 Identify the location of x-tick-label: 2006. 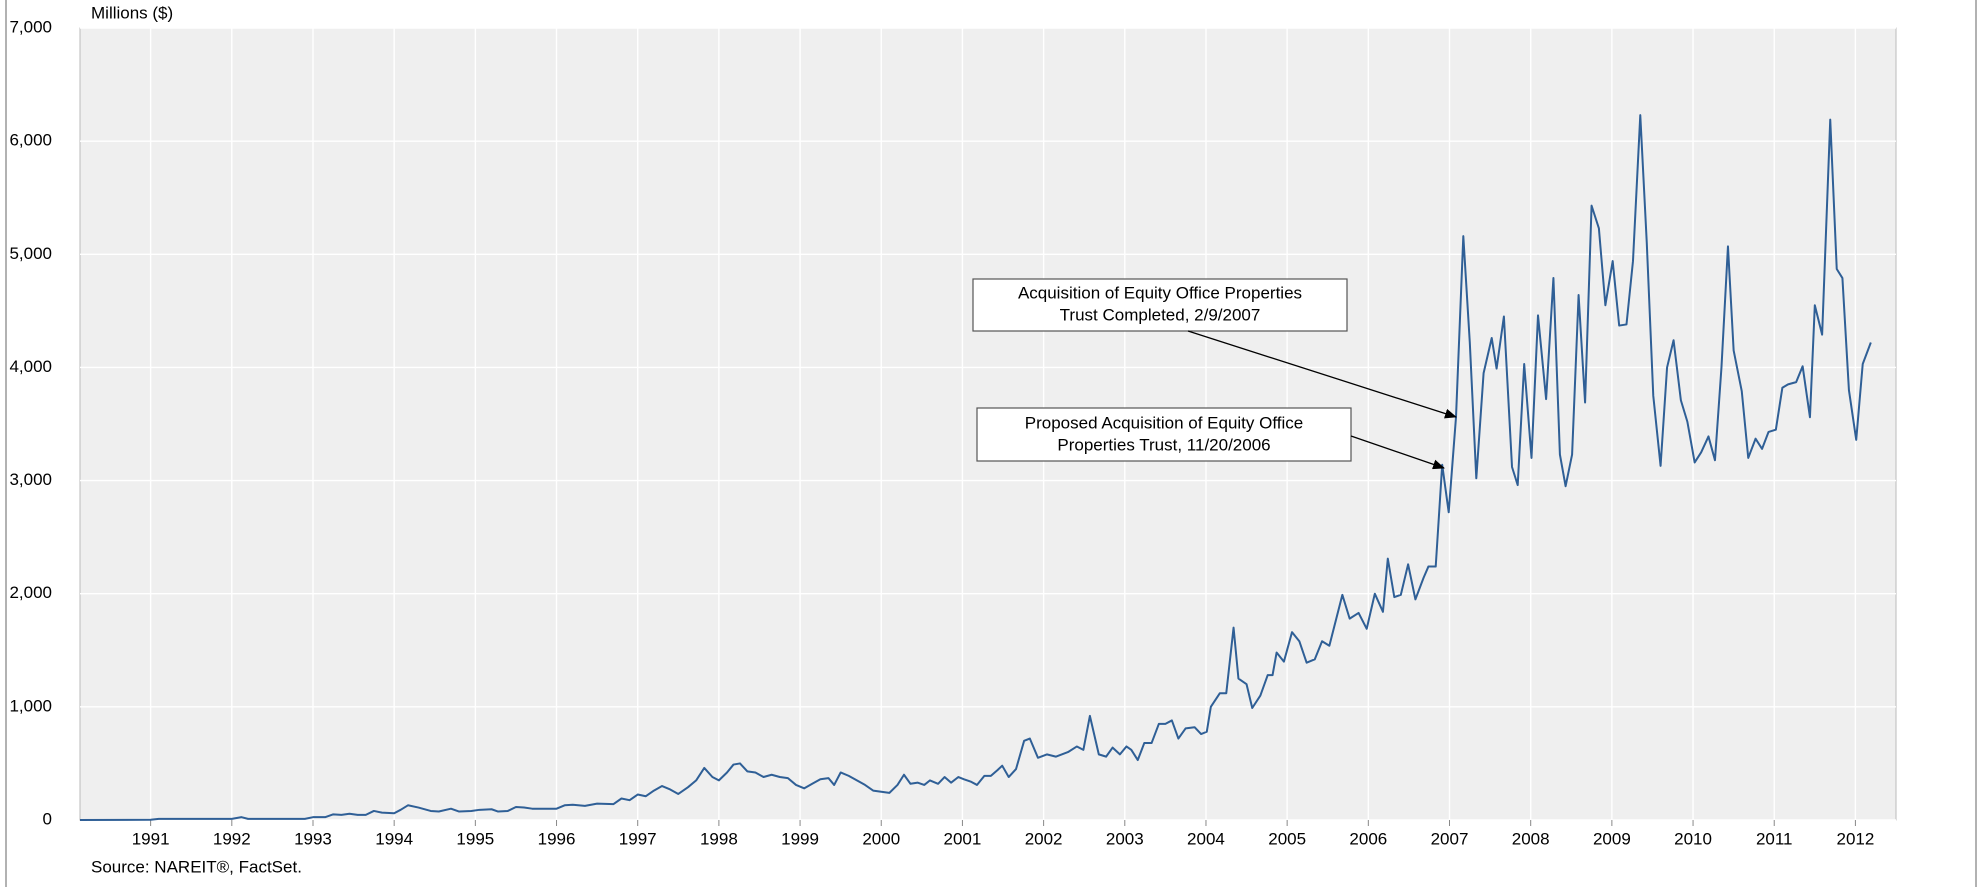
(1368, 838).